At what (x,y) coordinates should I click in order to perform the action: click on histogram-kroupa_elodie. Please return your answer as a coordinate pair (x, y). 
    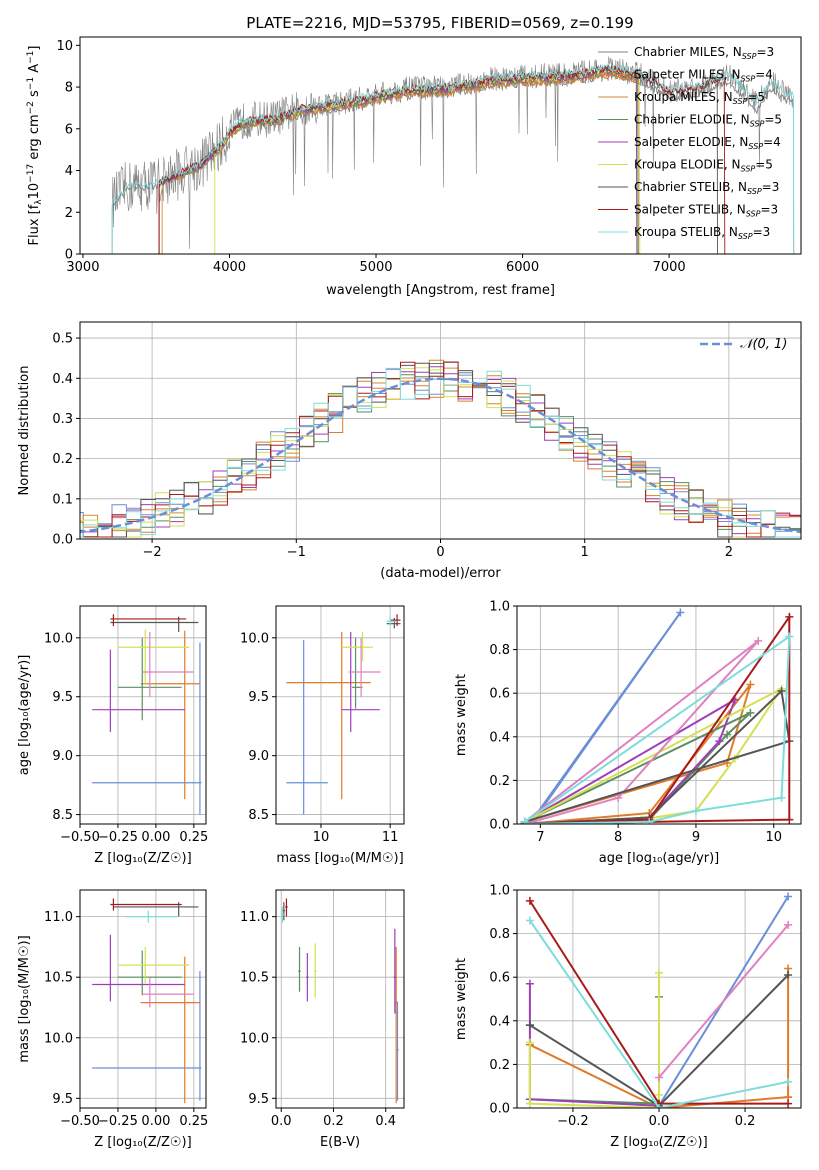
    Looking at the image, I should click on (440, 452).